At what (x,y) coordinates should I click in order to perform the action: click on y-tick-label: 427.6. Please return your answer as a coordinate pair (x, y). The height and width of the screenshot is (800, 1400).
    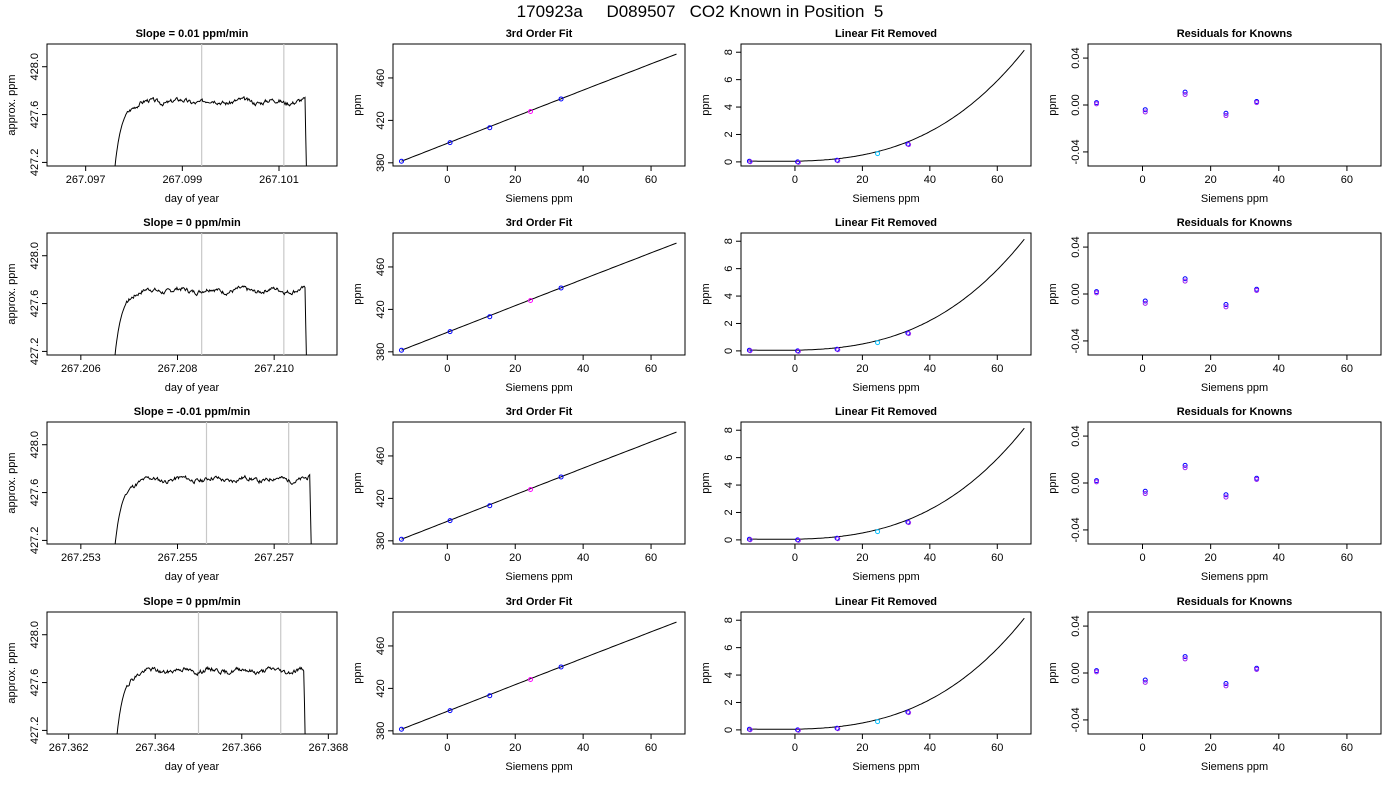
    Looking at the image, I should click on (35, 304).